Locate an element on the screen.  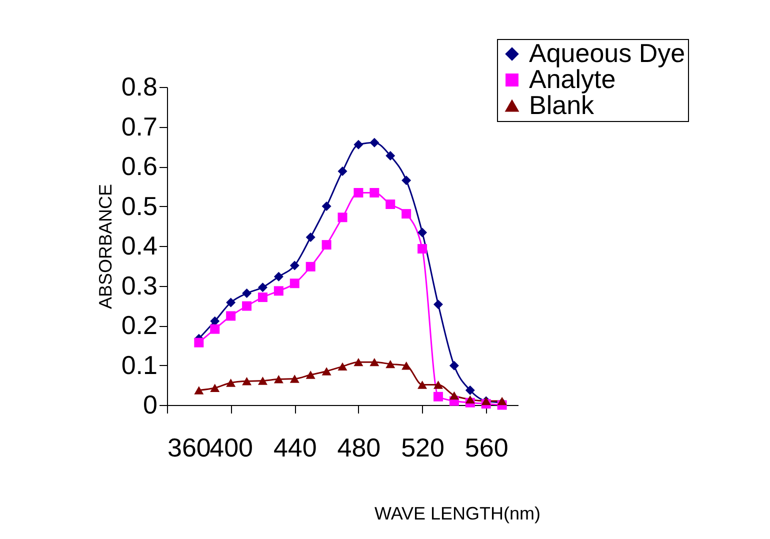
y-tick-label: 0.4 is located at coordinates (139, 245).